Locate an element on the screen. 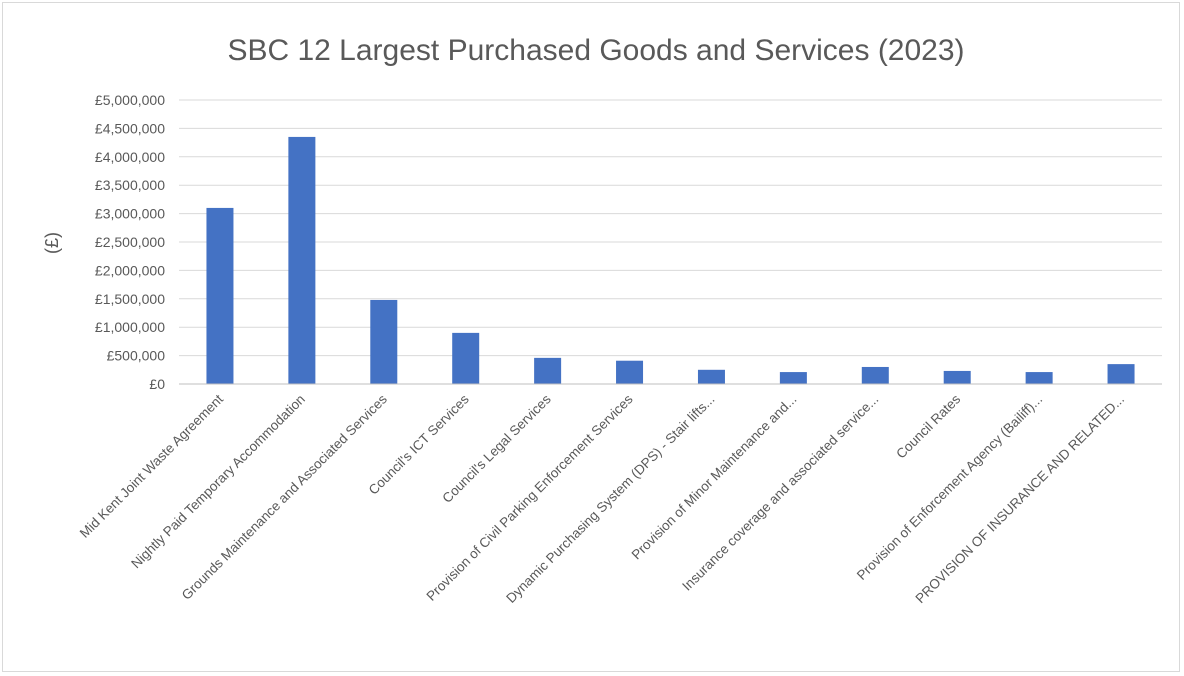 This screenshot has height=676, width=1184. y-tick-label: £500,000 is located at coordinates (136, 356).